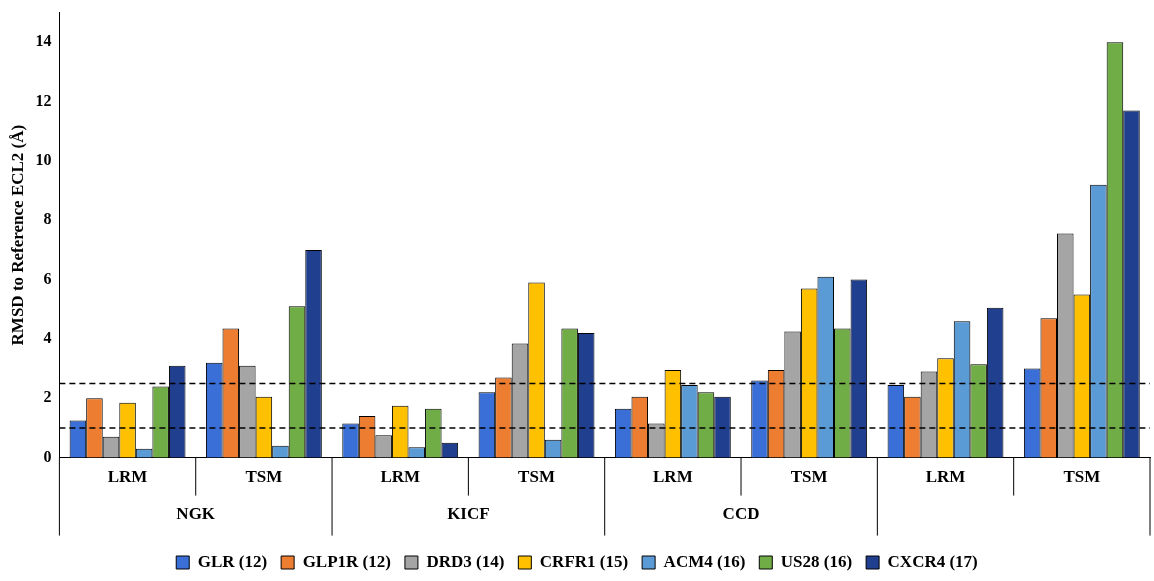 The image size is (1154, 581). Describe the element at coordinates (47, 278) in the screenshot. I see `y-tick-label: 6` at that location.